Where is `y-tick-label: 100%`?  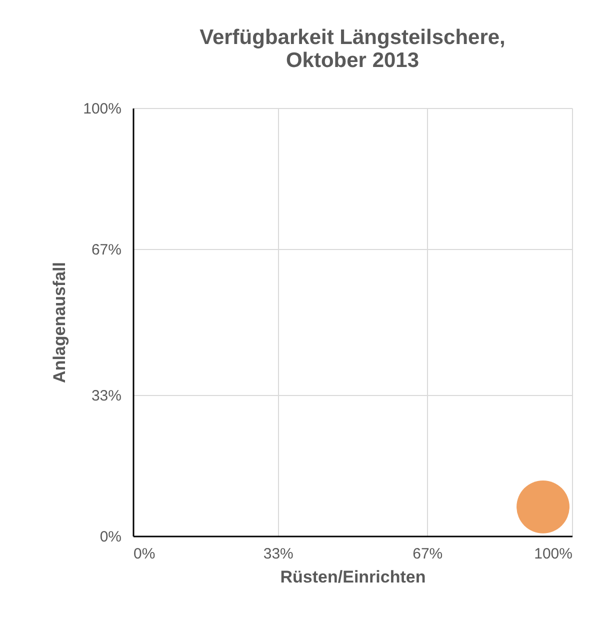
y-tick-label: 100% is located at coordinates (102, 109).